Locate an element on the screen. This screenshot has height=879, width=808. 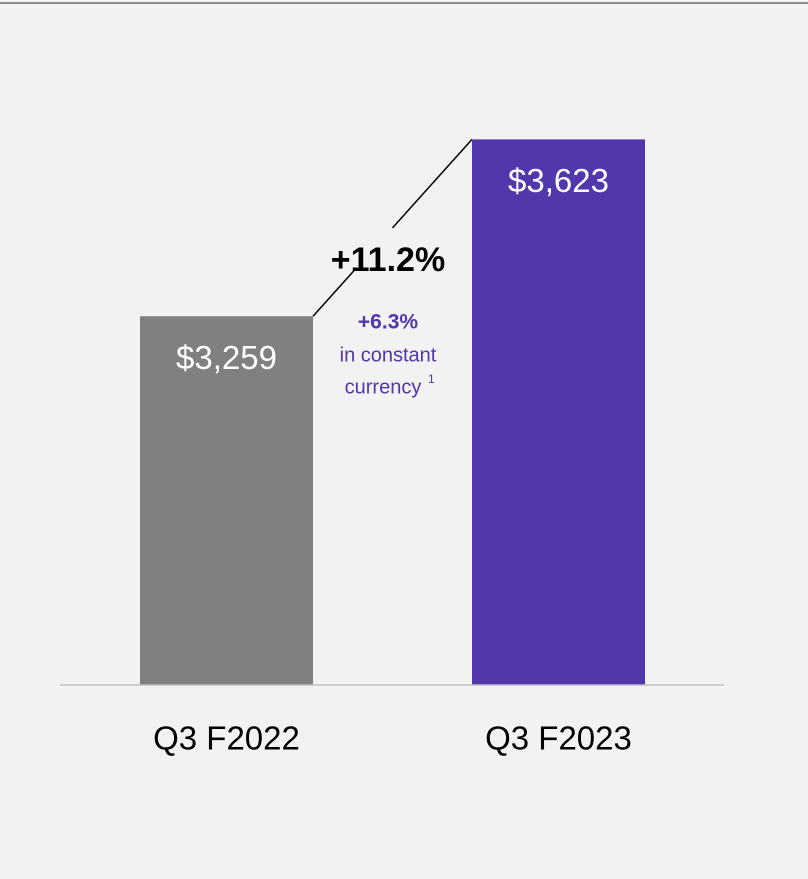
footnote-marker: 1 is located at coordinates (431, 379).